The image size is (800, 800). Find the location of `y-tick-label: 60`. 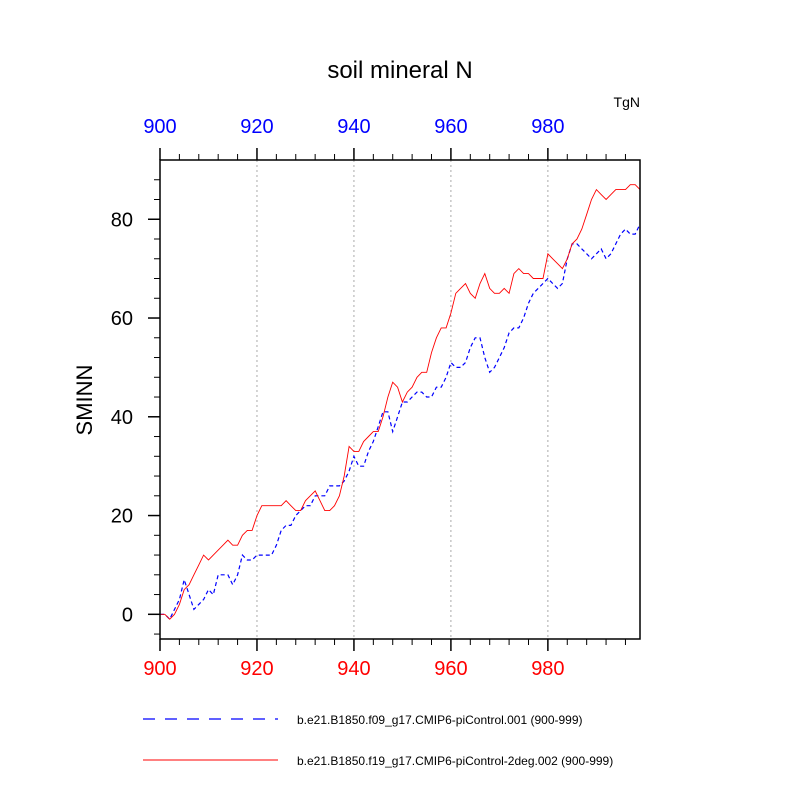

y-tick-label: 60 is located at coordinates (122, 319).